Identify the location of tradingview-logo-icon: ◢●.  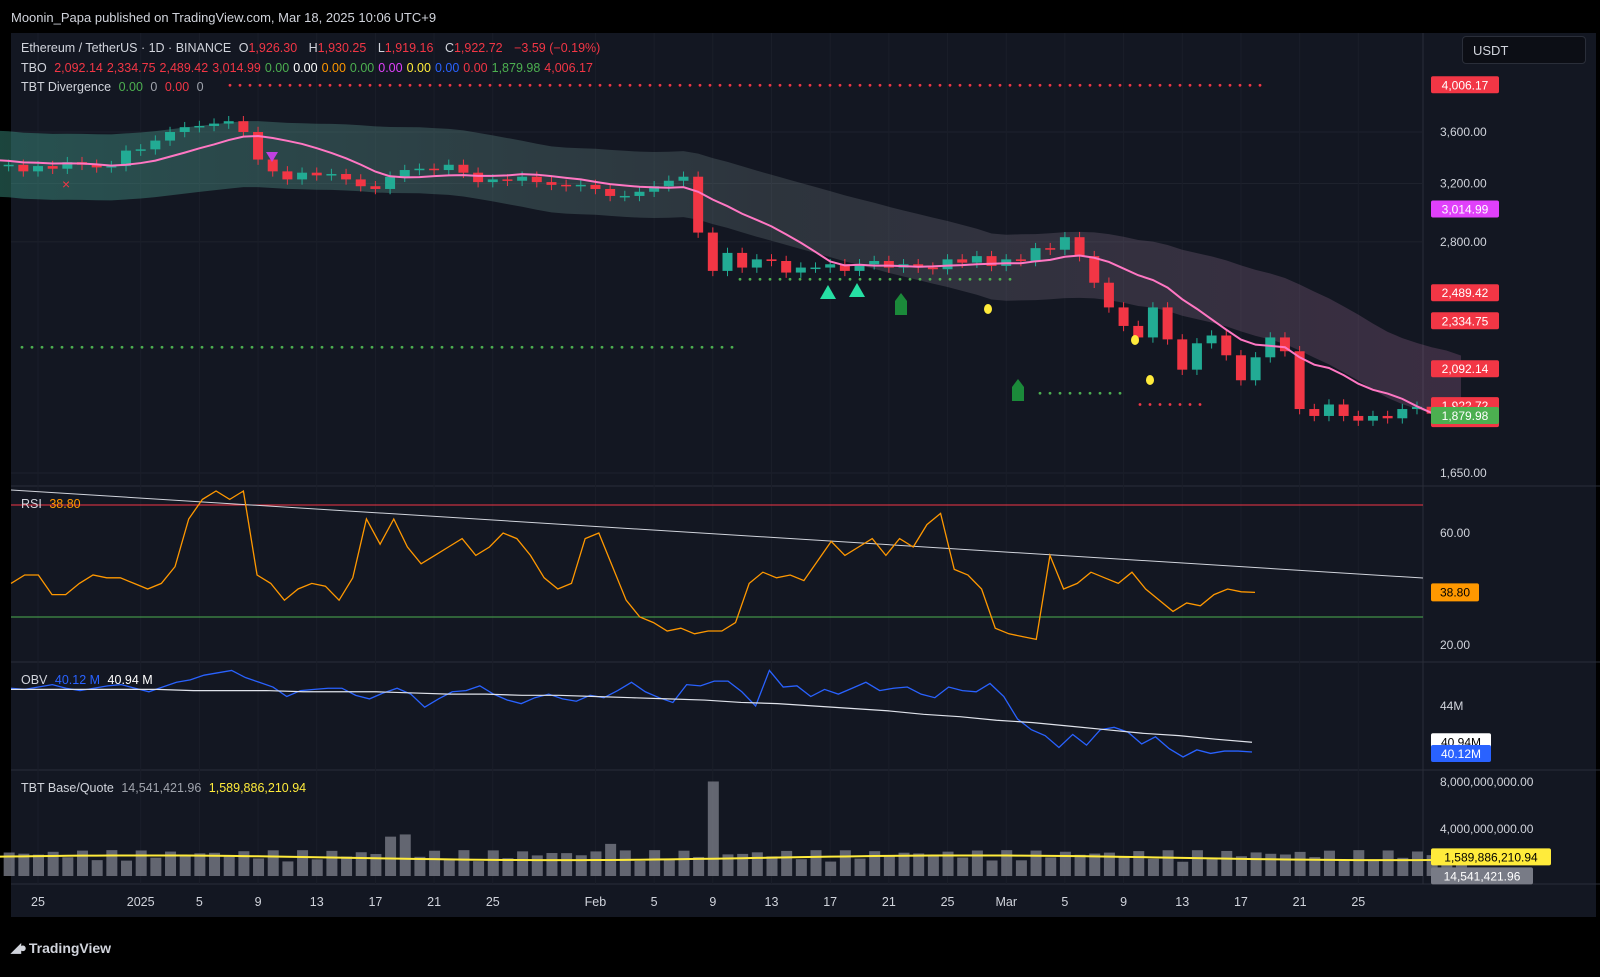
(19, 947).